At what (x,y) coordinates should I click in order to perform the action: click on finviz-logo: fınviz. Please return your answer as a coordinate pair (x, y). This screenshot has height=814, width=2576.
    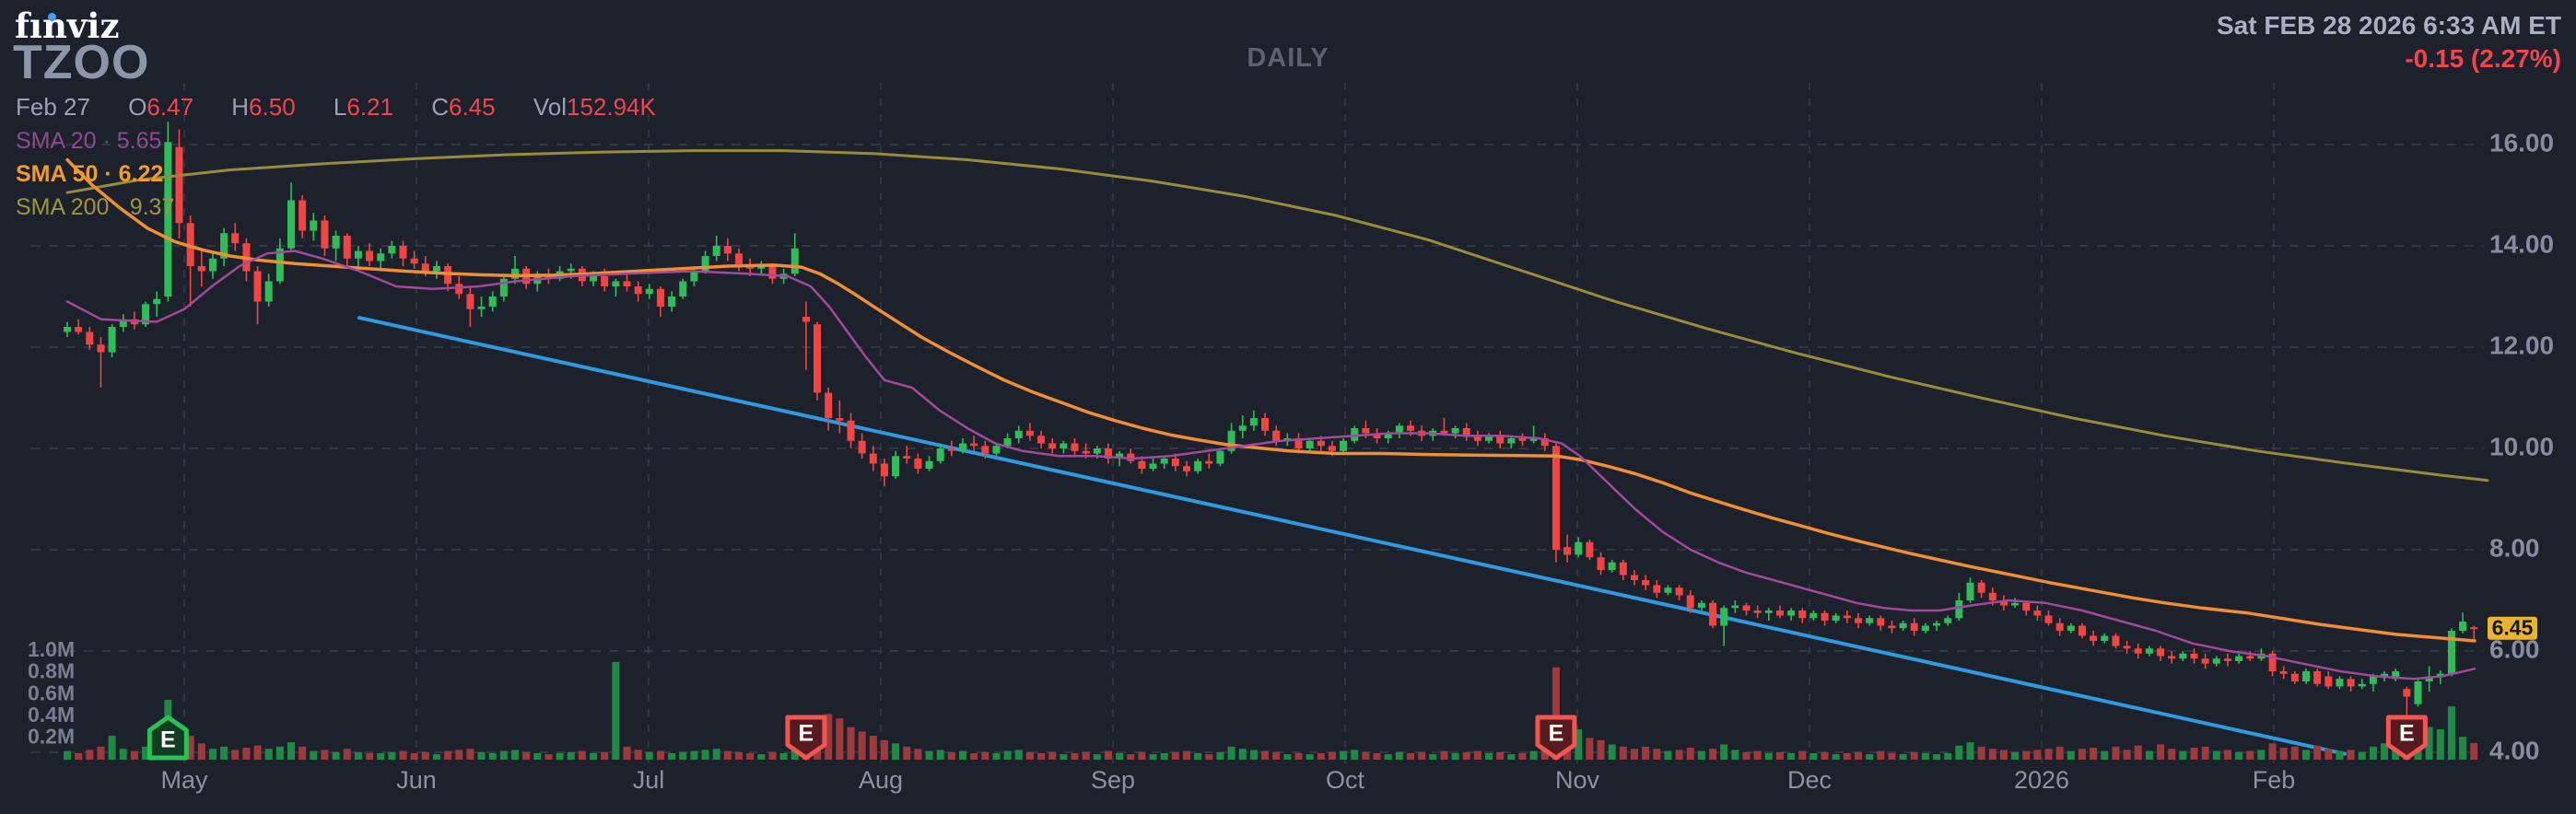
    Looking at the image, I should click on (67, 26).